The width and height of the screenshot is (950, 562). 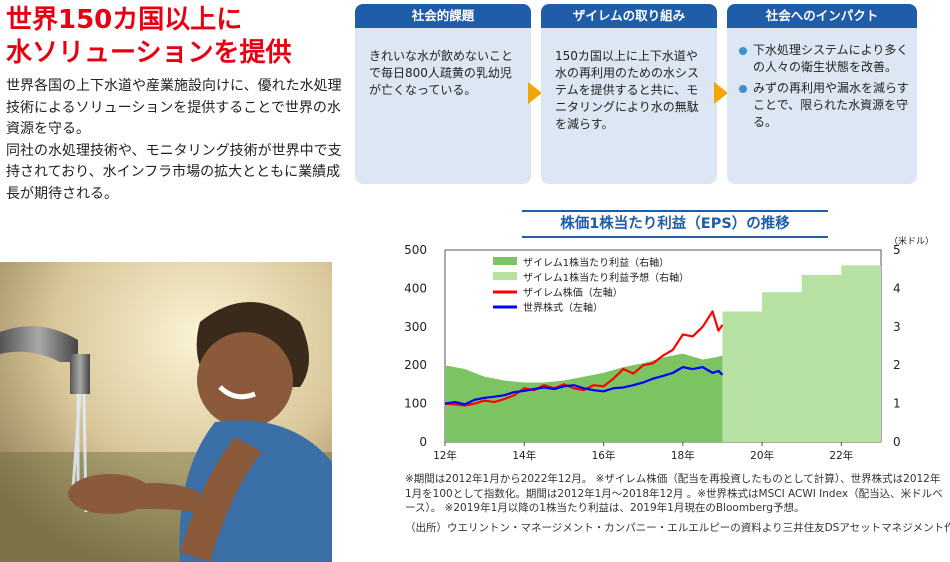 I want to click on y-left-tick-label: 200, so click(x=415, y=365).